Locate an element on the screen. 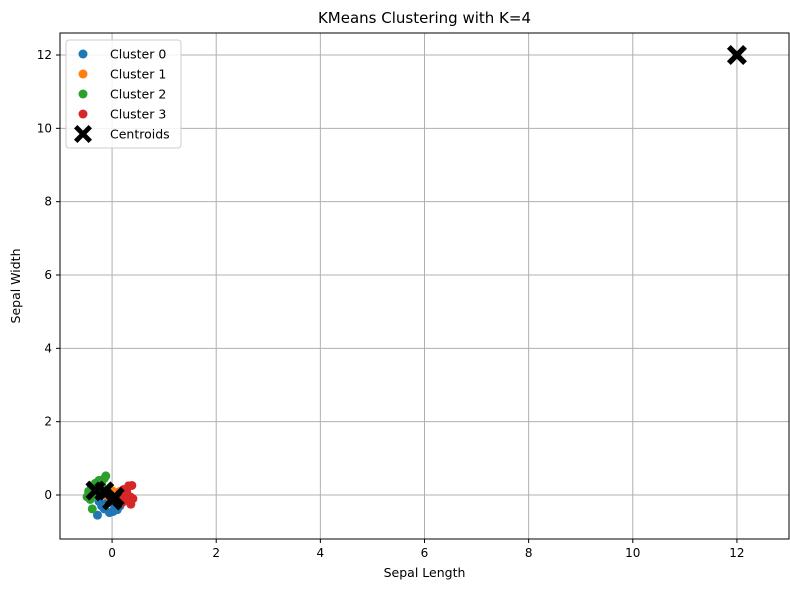 The width and height of the screenshot is (790, 590). y-tick-label: 8 is located at coordinates (48, 202).